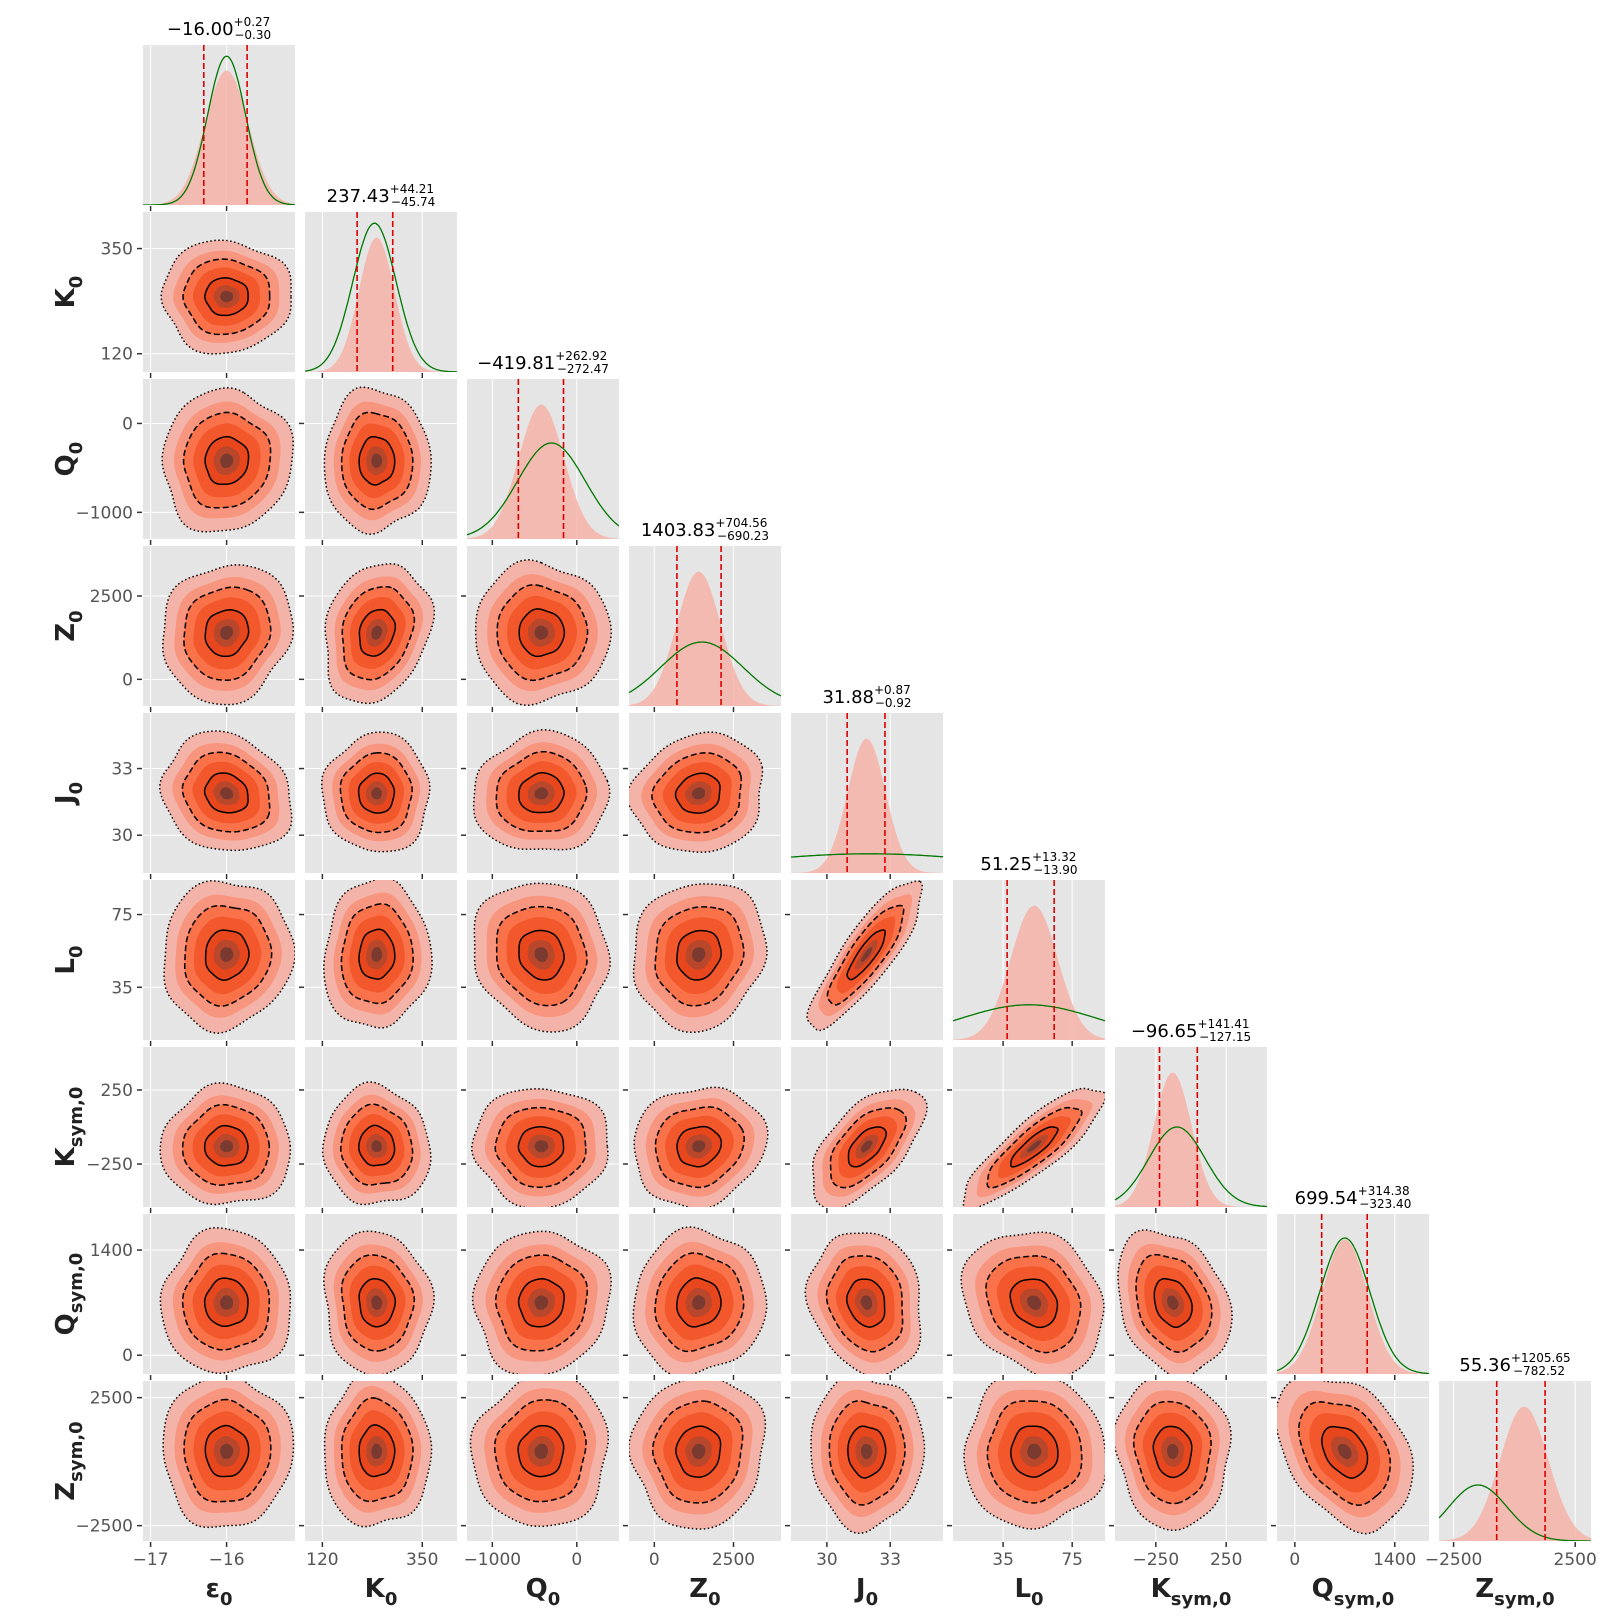 The height and width of the screenshot is (1620, 1620). I want to click on x-tick-label: −16, so click(227, 1560).